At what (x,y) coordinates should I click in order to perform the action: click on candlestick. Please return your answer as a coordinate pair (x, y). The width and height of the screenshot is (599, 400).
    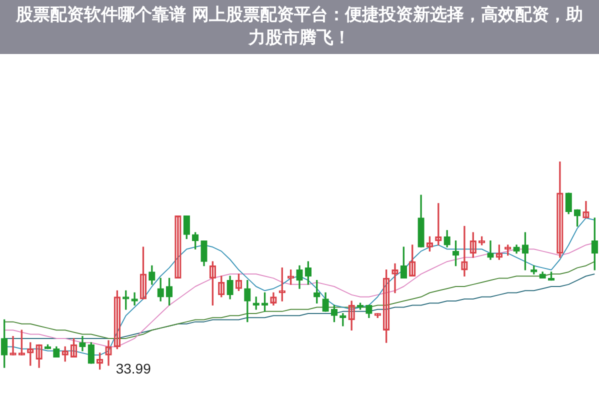
    Looking at the image, I should click on (178, 247).